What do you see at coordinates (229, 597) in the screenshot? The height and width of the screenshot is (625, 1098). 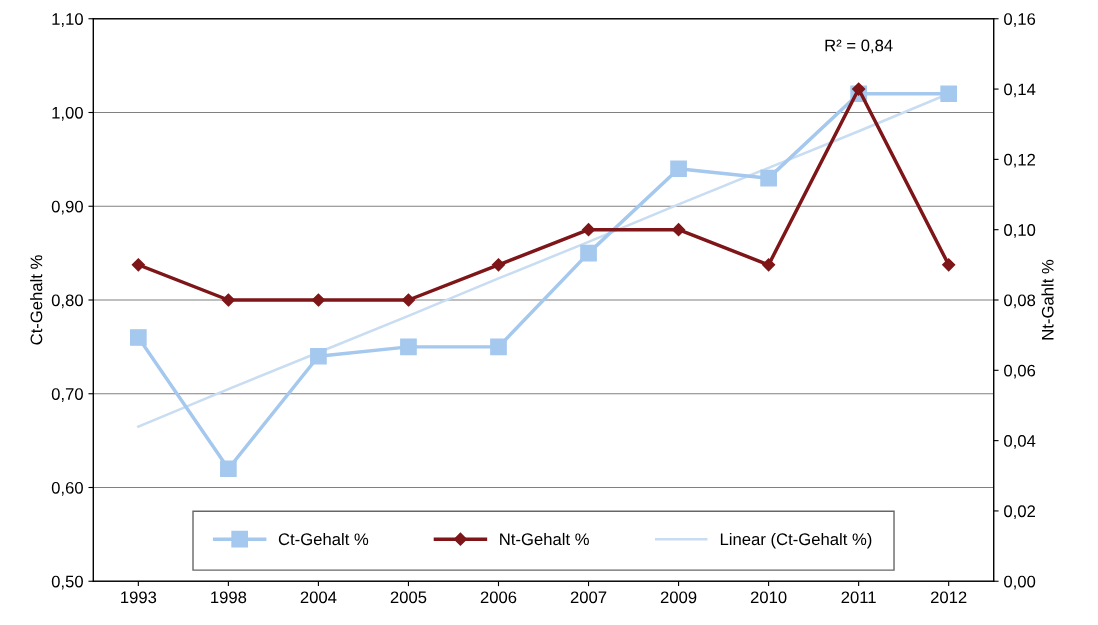 I see `x-tick-label: 1998` at bounding box center [229, 597].